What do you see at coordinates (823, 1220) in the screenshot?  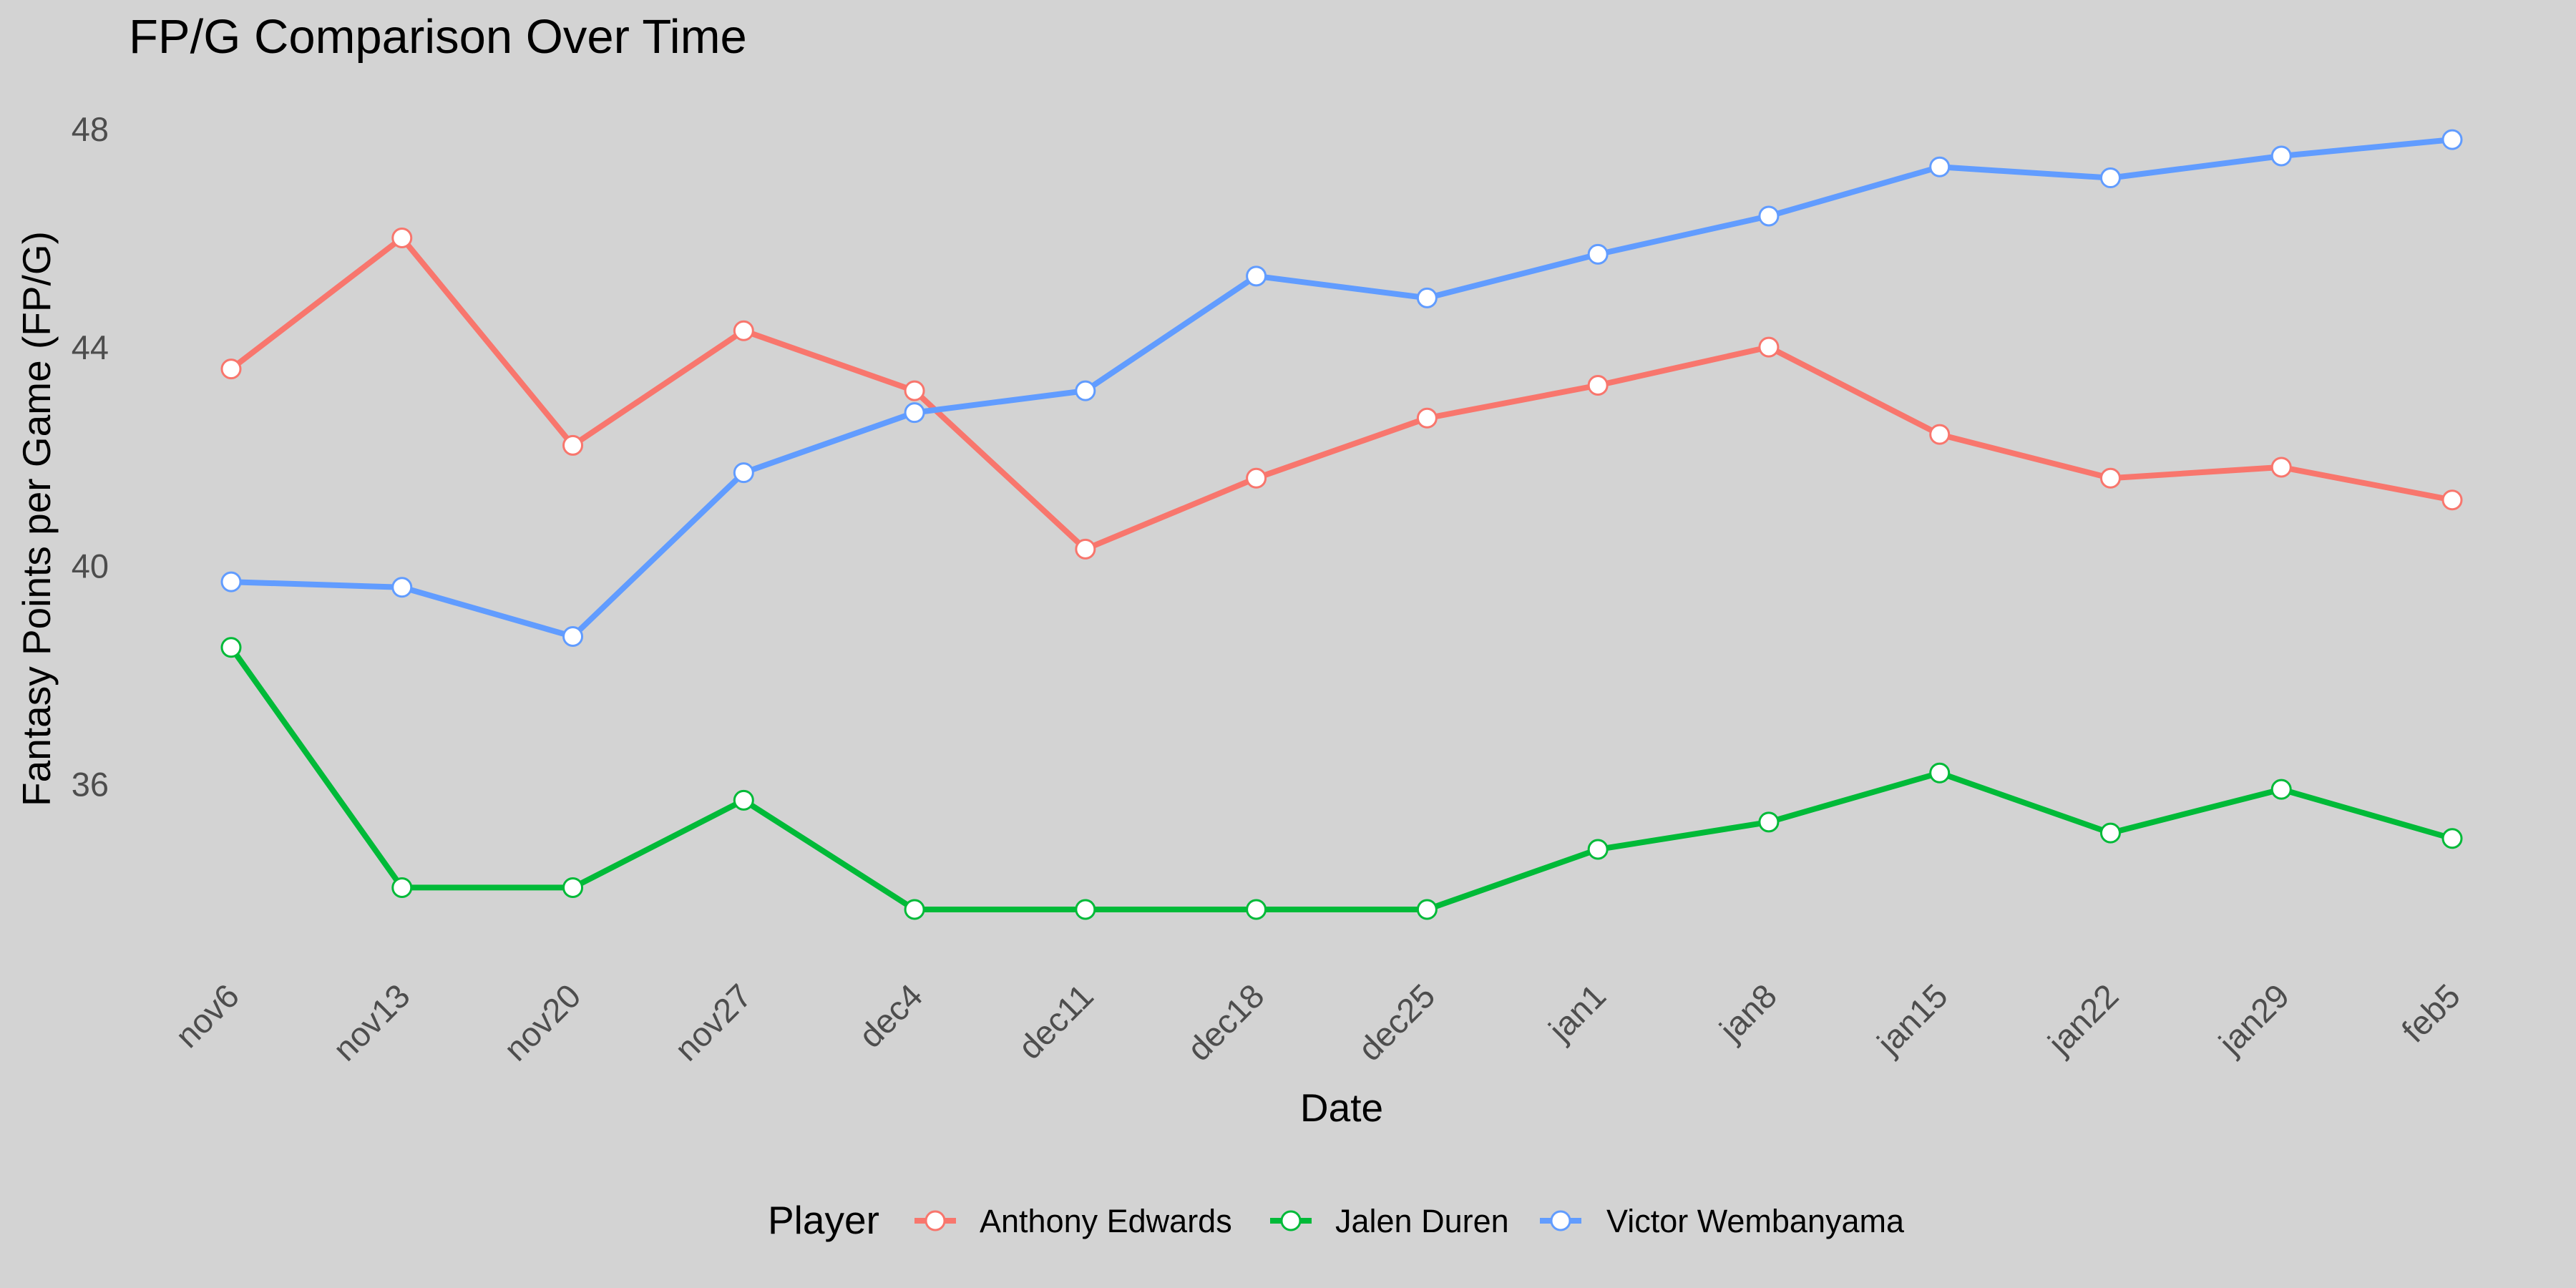 I see `legend-title: Player` at bounding box center [823, 1220].